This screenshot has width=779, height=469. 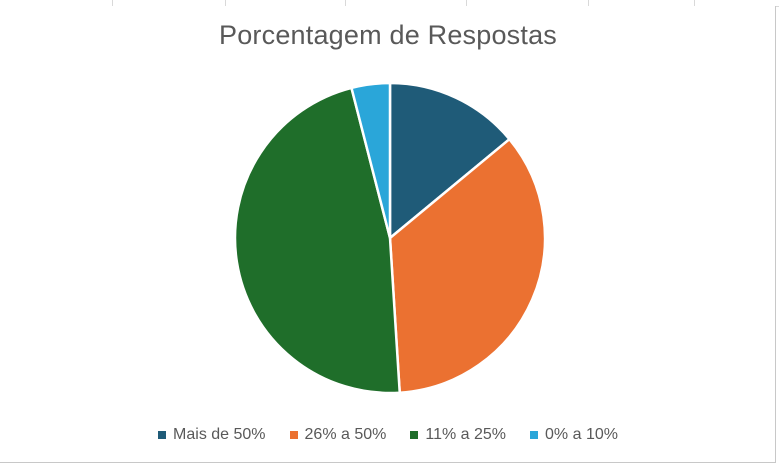 I want to click on legend-item: 26% a 50%, so click(x=338, y=435).